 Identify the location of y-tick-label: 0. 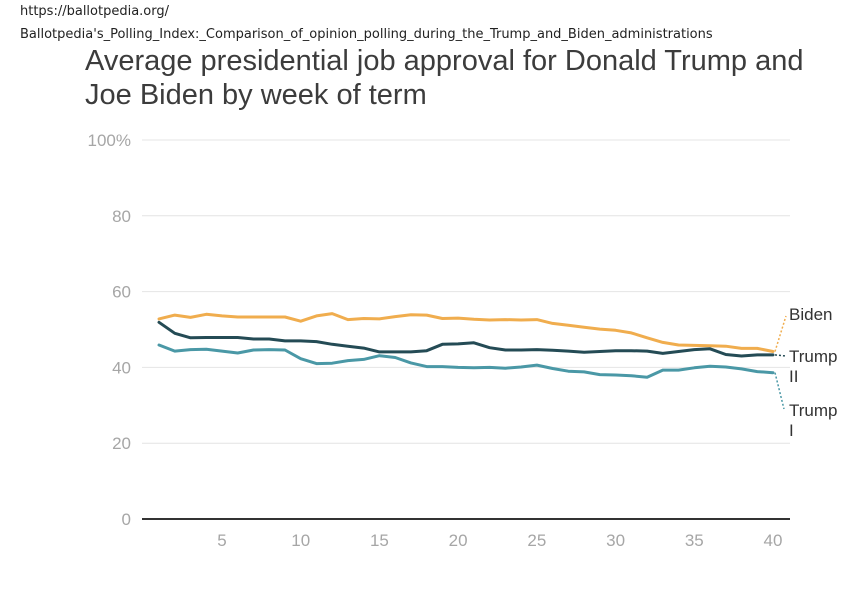
(126, 519).